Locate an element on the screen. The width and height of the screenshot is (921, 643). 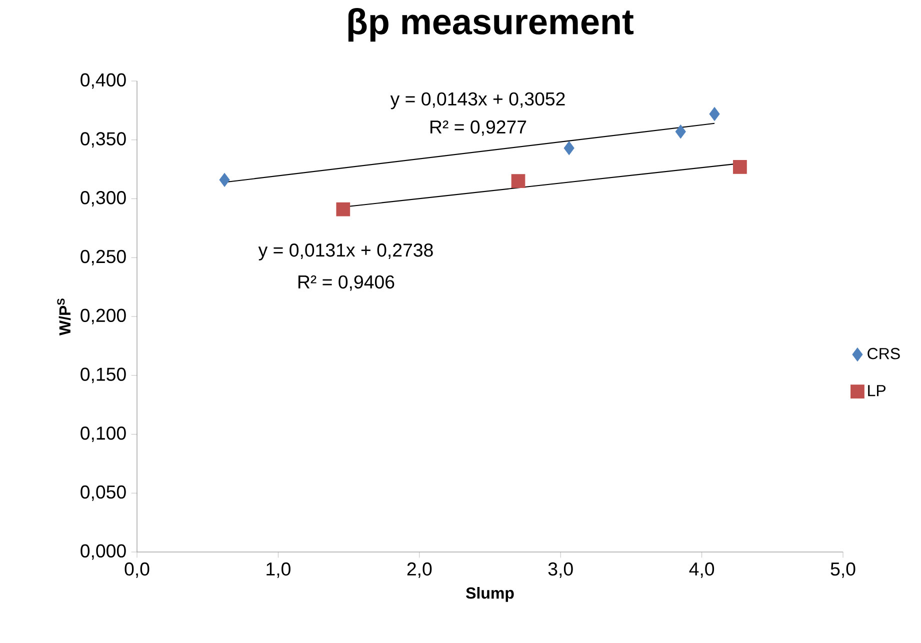
annotation: y = 0,0131x + 0,2738 is located at coordinates (345, 252).